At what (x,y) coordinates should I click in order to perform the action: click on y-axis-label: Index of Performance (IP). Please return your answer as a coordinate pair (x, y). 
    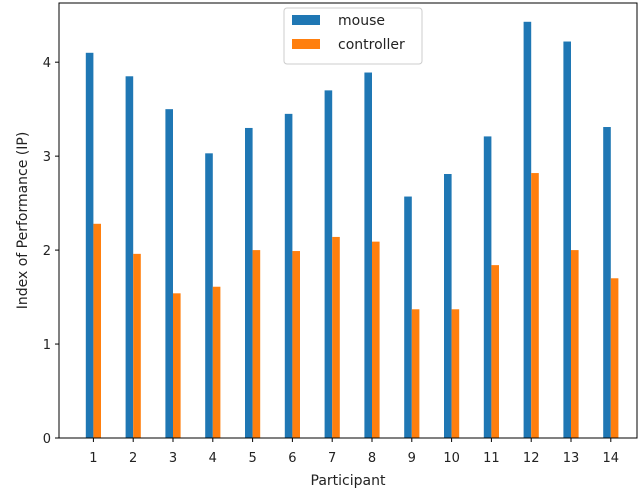
    Looking at the image, I should click on (23, 221).